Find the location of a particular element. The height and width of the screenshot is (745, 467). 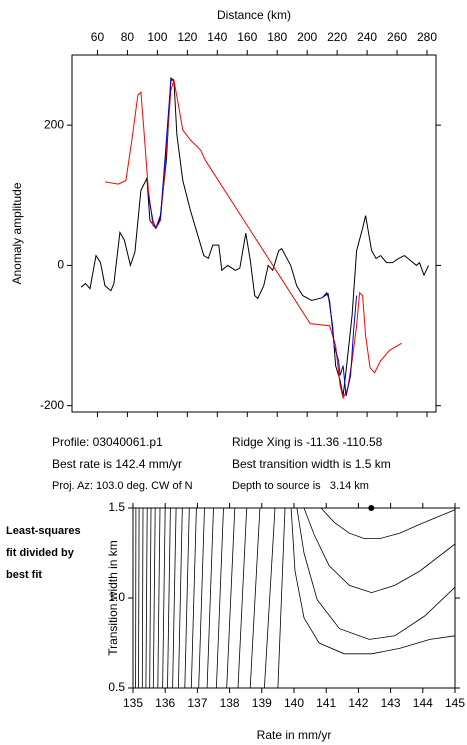

y-tick-label: -200 is located at coordinates (52, 405).